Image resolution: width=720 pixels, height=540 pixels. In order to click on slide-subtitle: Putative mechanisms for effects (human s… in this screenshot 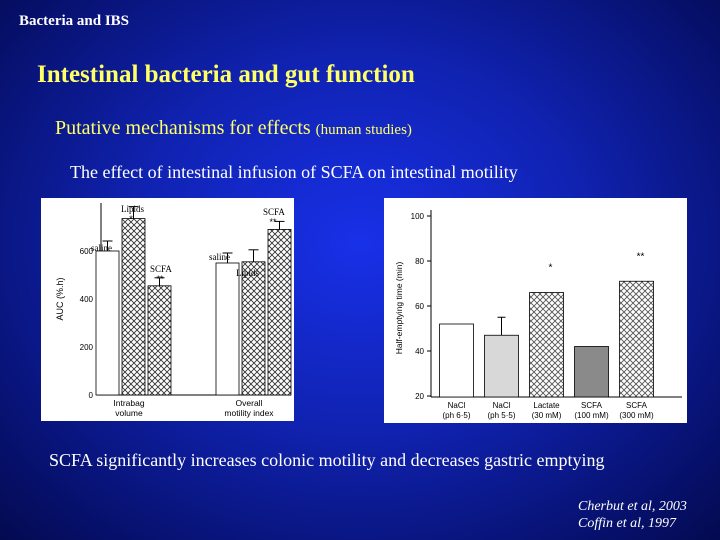, I will do `click(233, 128)`.